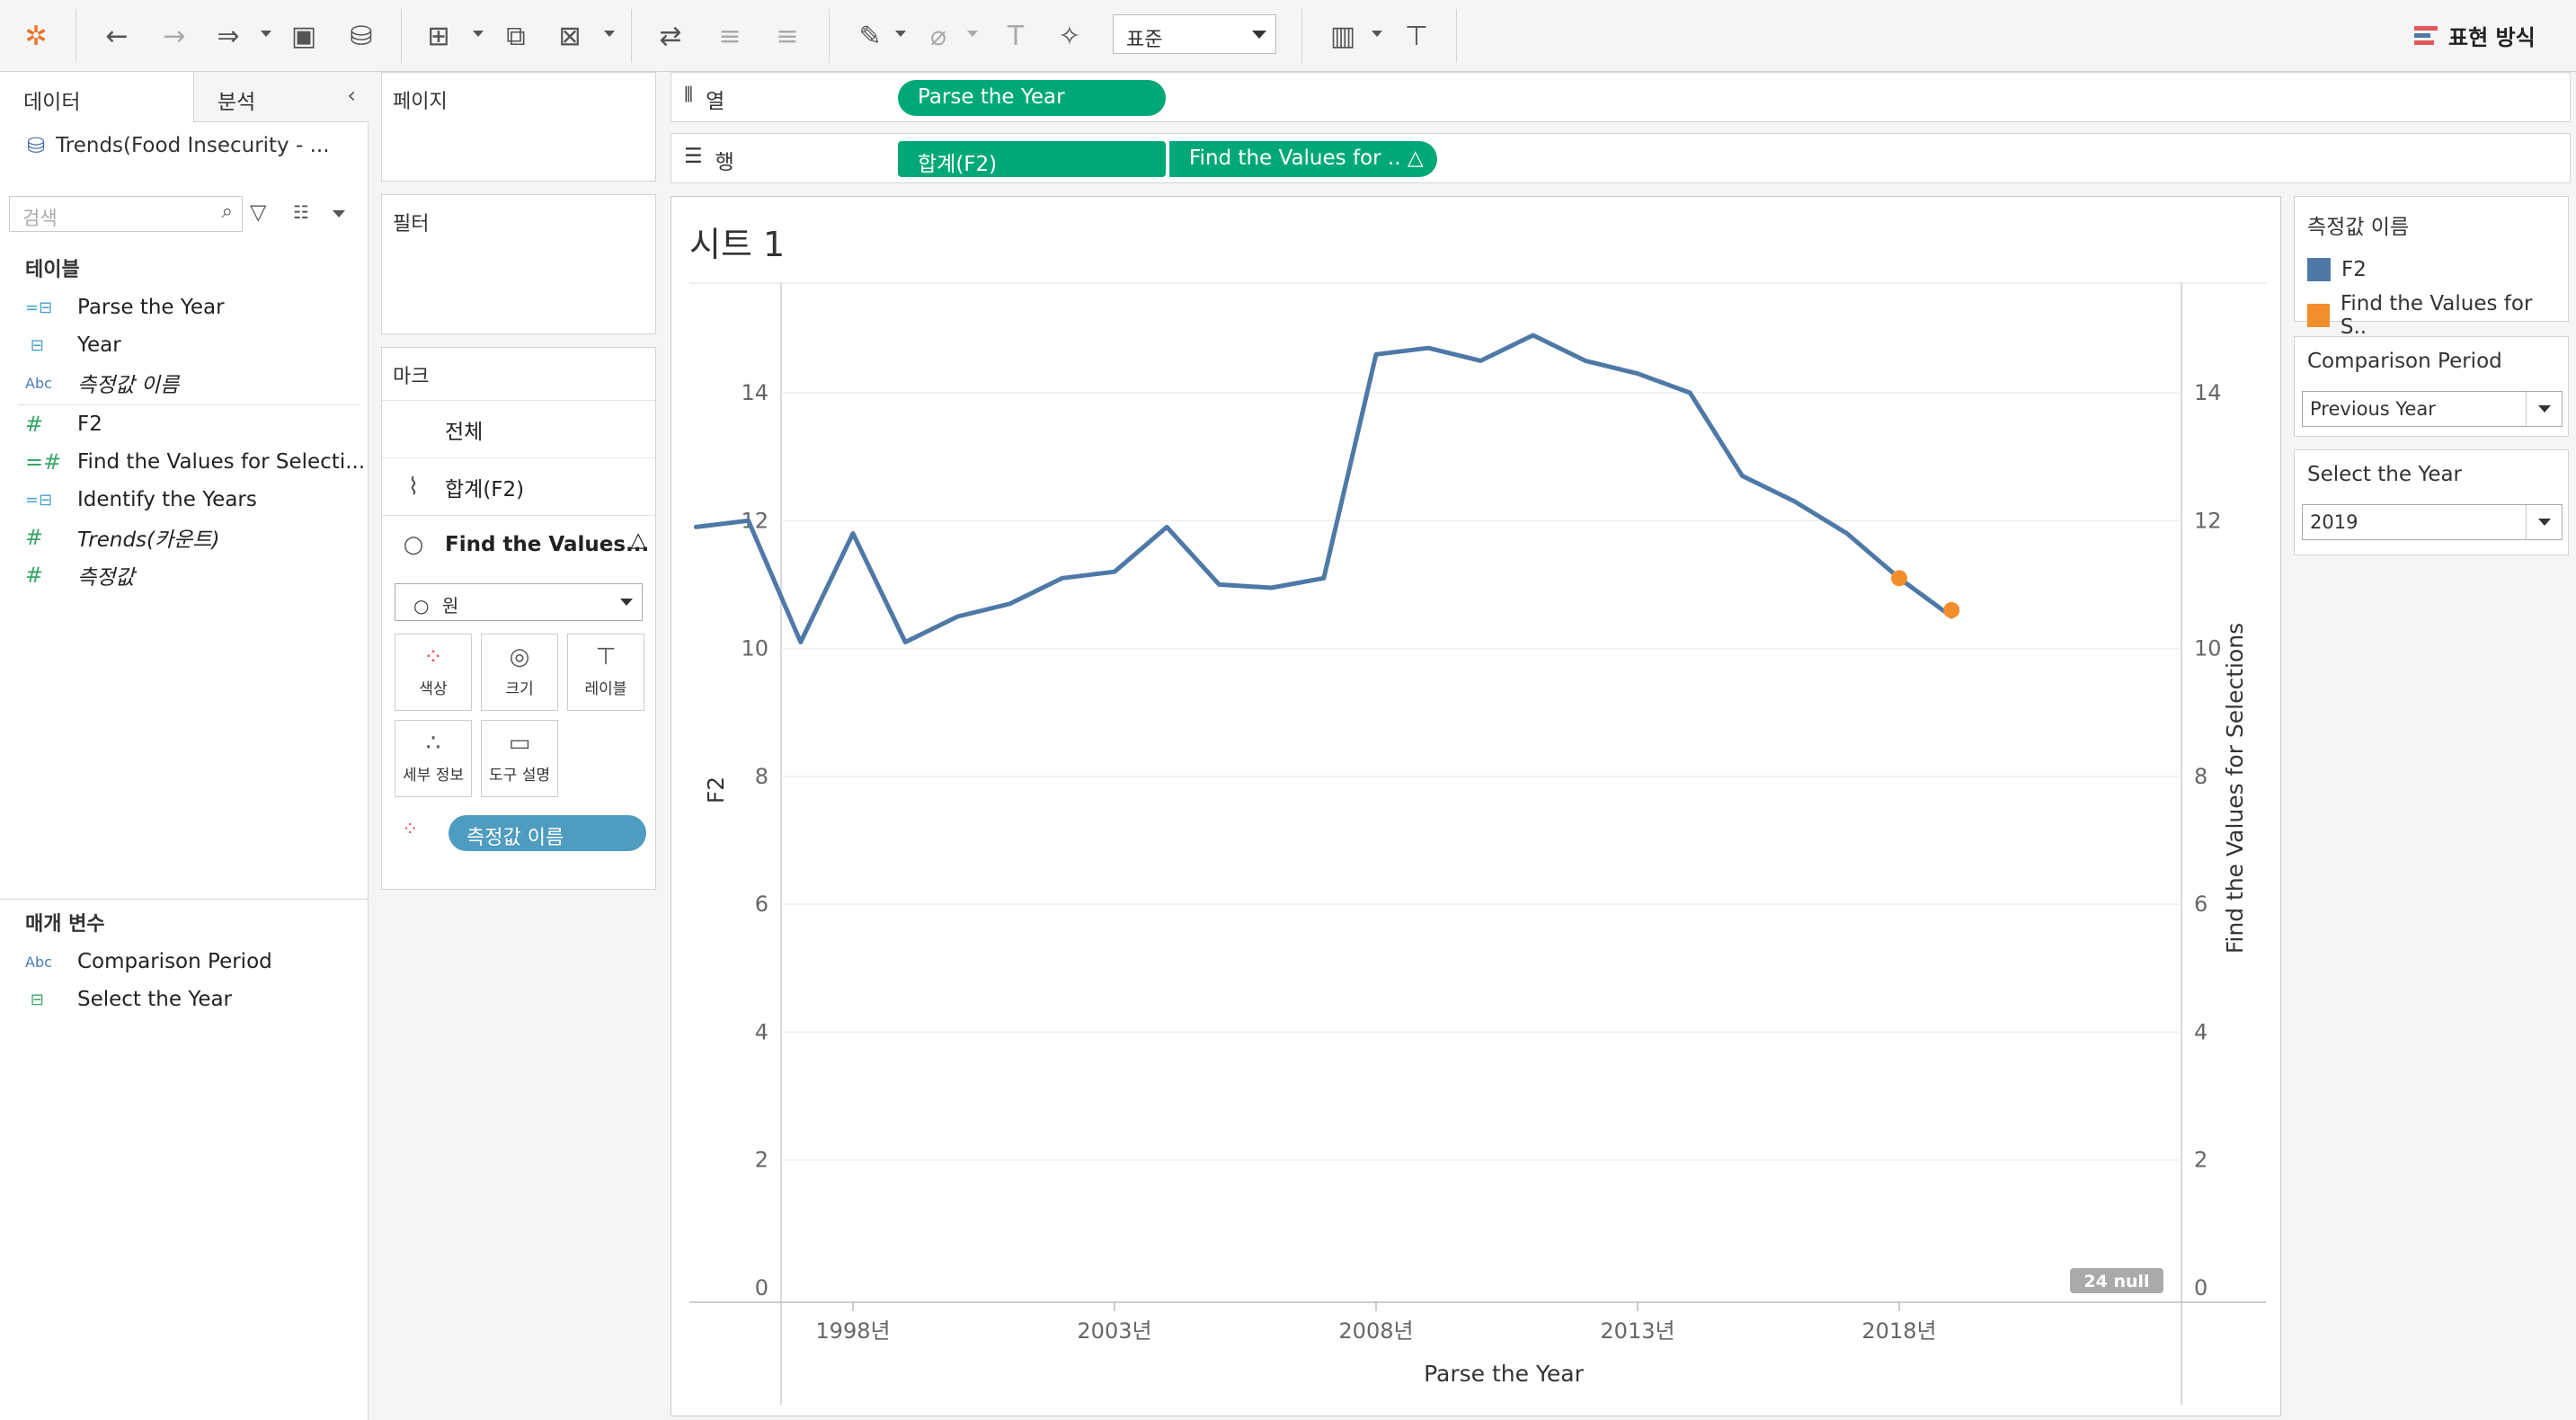 The height and width of the screenshot is (1420, 2576). I want to click on show-me-label: 표현 방식, so click(2492, 37).